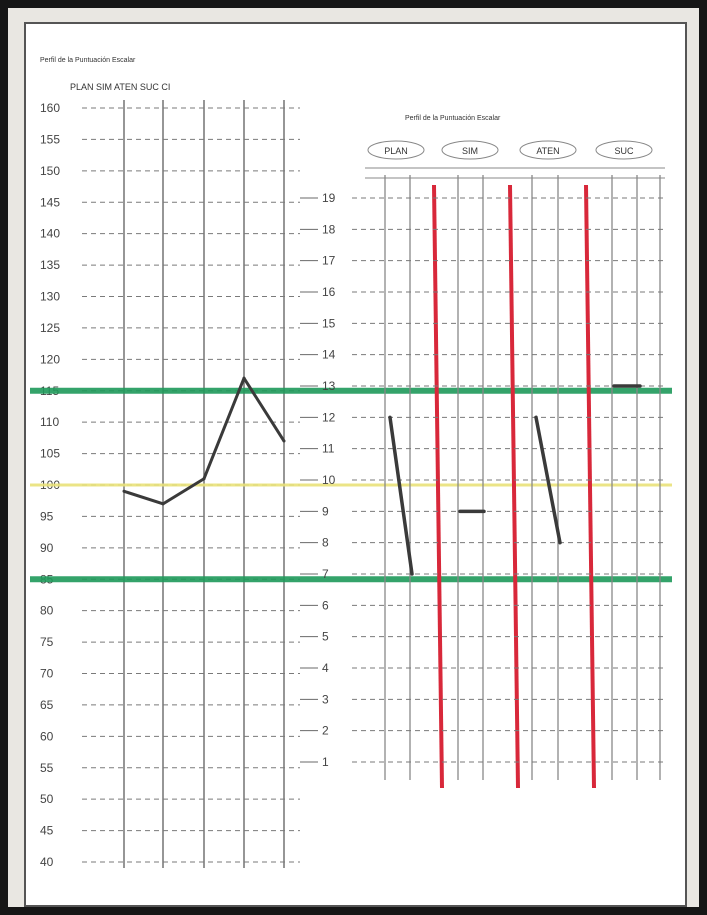 The height and width of the screenshot is (915, 707). Describe the element at coordinates (47, 548) in the screenshot. I see `left-y-tick-label: 90` at that location.